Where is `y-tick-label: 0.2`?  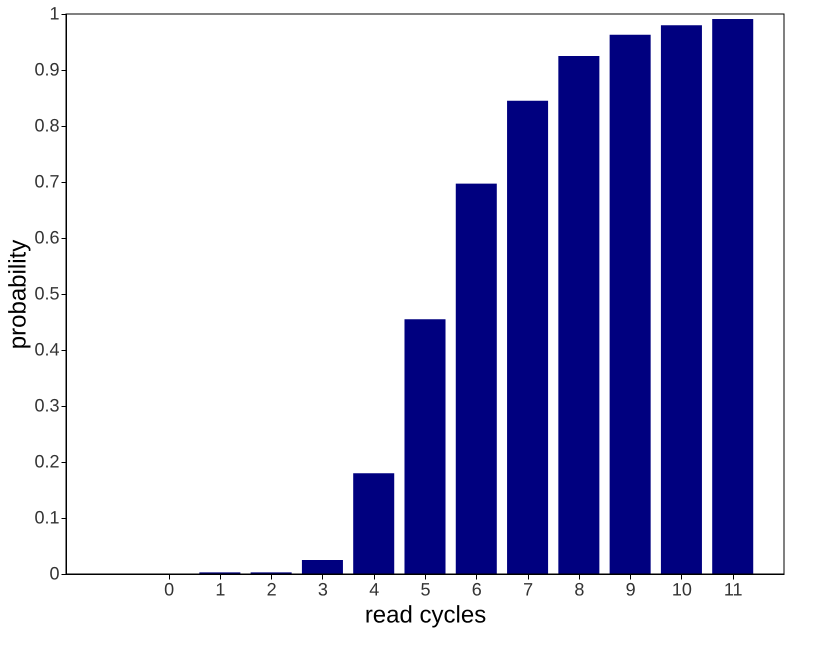 y-tick-label: 0.2 is located at coordinates (47, 462).